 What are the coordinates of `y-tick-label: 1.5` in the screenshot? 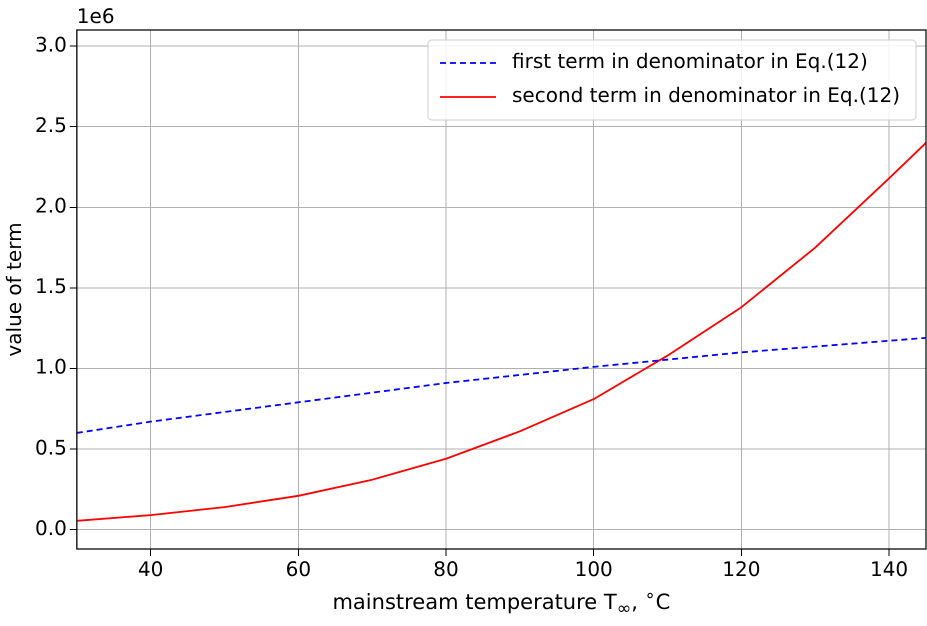 It's located at (50, 286).